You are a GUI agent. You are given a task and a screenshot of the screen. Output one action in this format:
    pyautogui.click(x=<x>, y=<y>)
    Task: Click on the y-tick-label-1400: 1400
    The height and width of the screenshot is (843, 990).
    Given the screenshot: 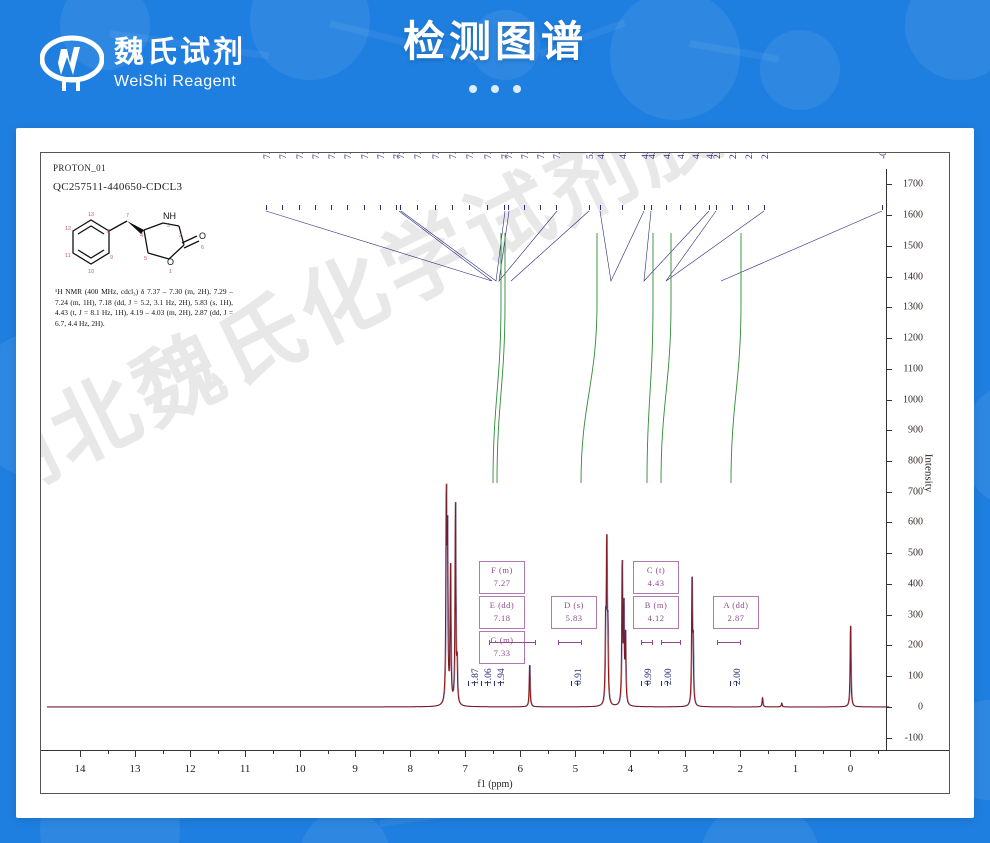 What is the action you would take?
    pyautogui.click(x=913, y=277)
    